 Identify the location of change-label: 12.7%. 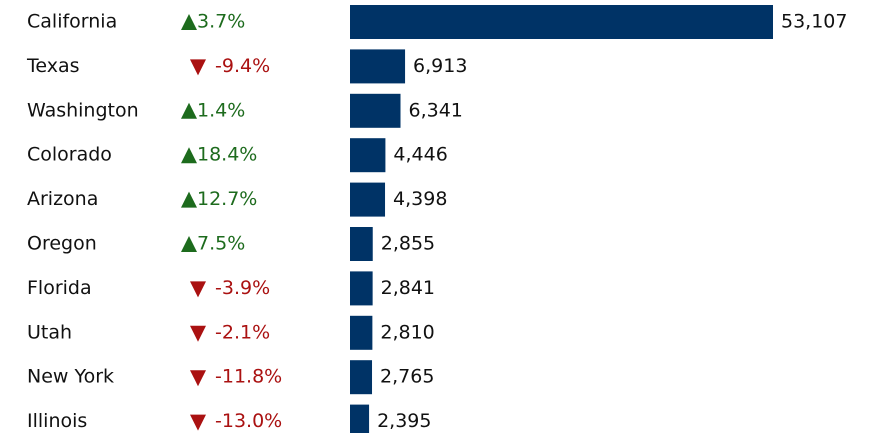
(227, 199).